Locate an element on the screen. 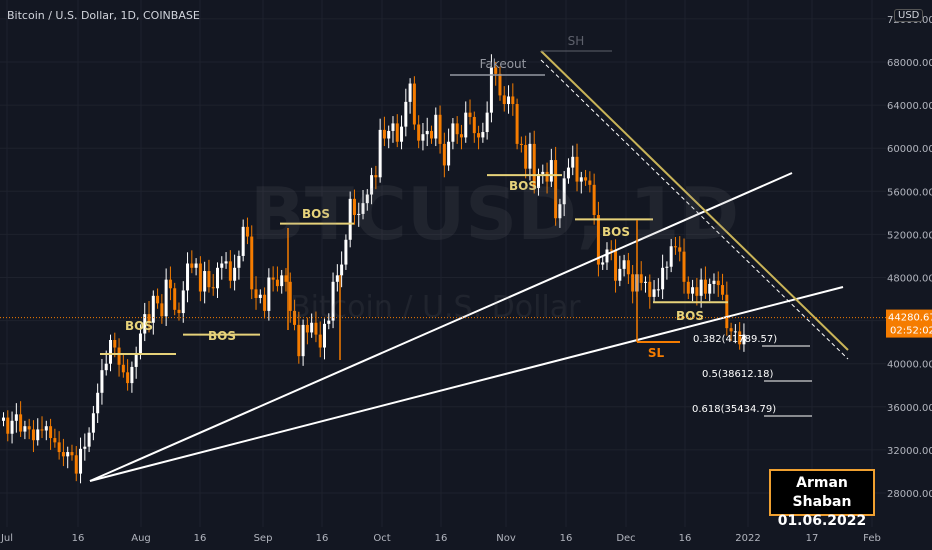 The width and height of the screenshot is (932, 550). x-tick-label: Nov is located at coordinates (506, 538).